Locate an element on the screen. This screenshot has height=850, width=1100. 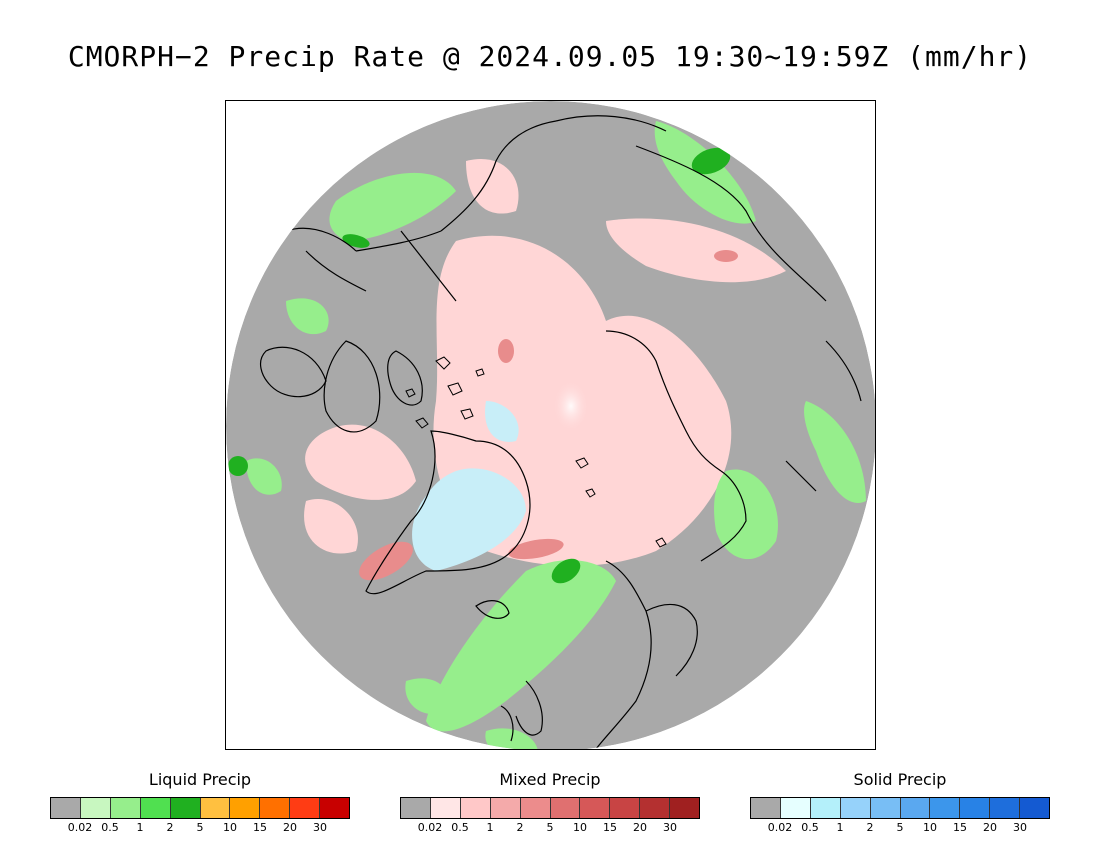
legend-solid-tick: 10 is located at coordinates (930, 827).